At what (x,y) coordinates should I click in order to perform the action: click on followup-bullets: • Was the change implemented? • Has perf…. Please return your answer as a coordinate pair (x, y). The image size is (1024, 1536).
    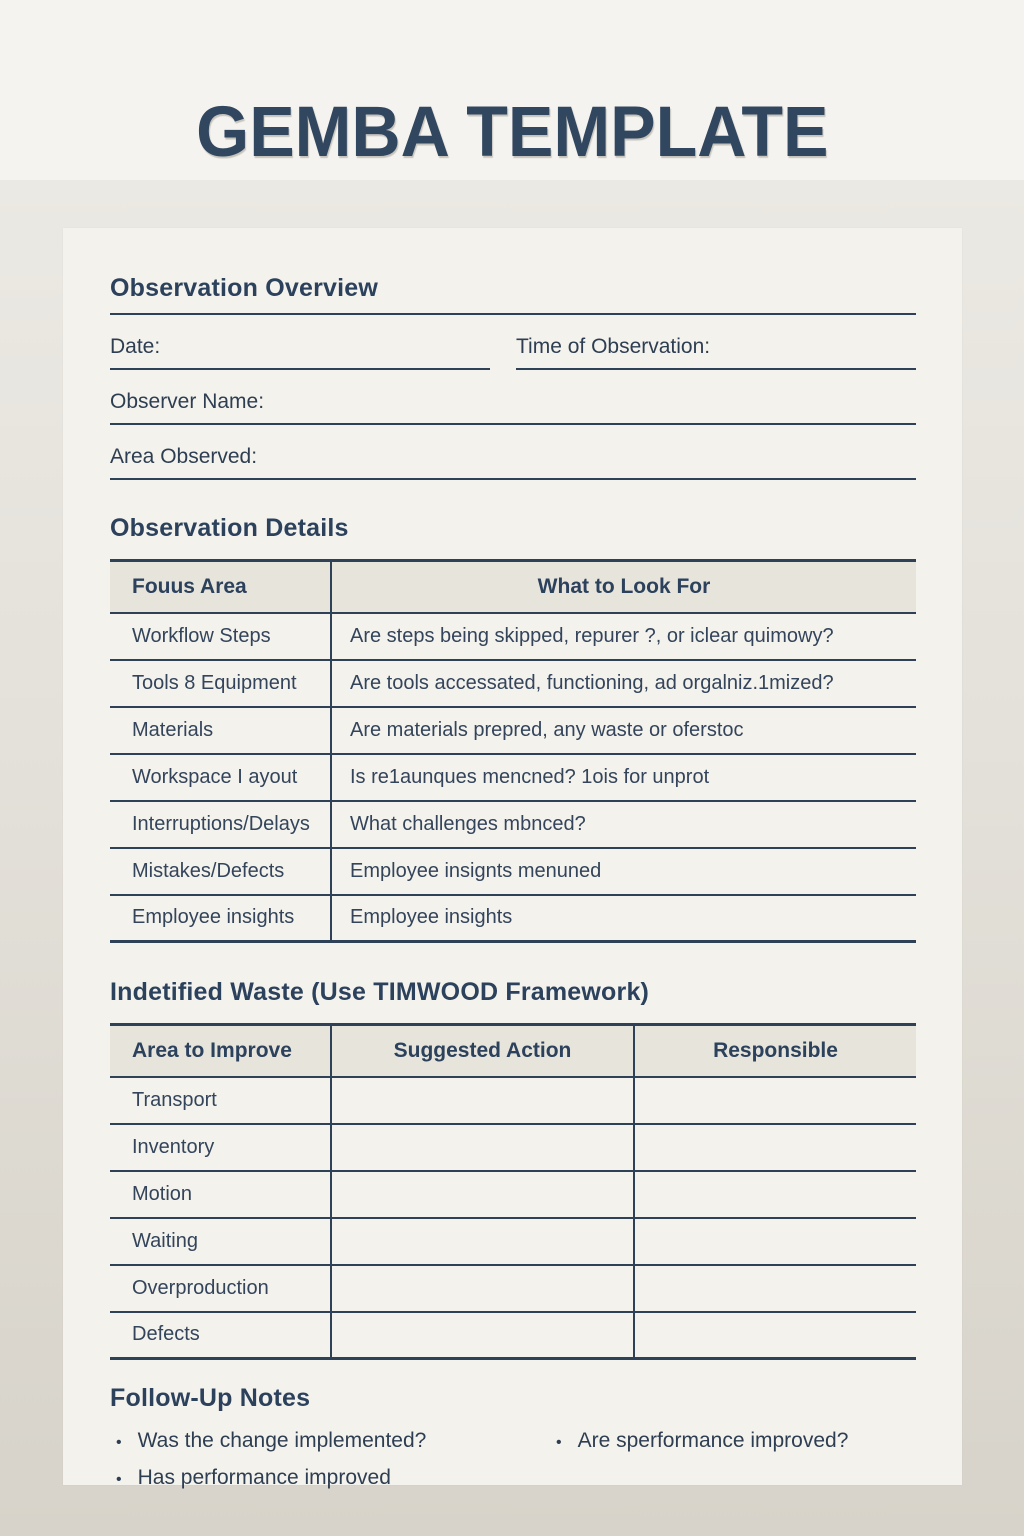
    Looking at the image, I should click on (513, 1459).